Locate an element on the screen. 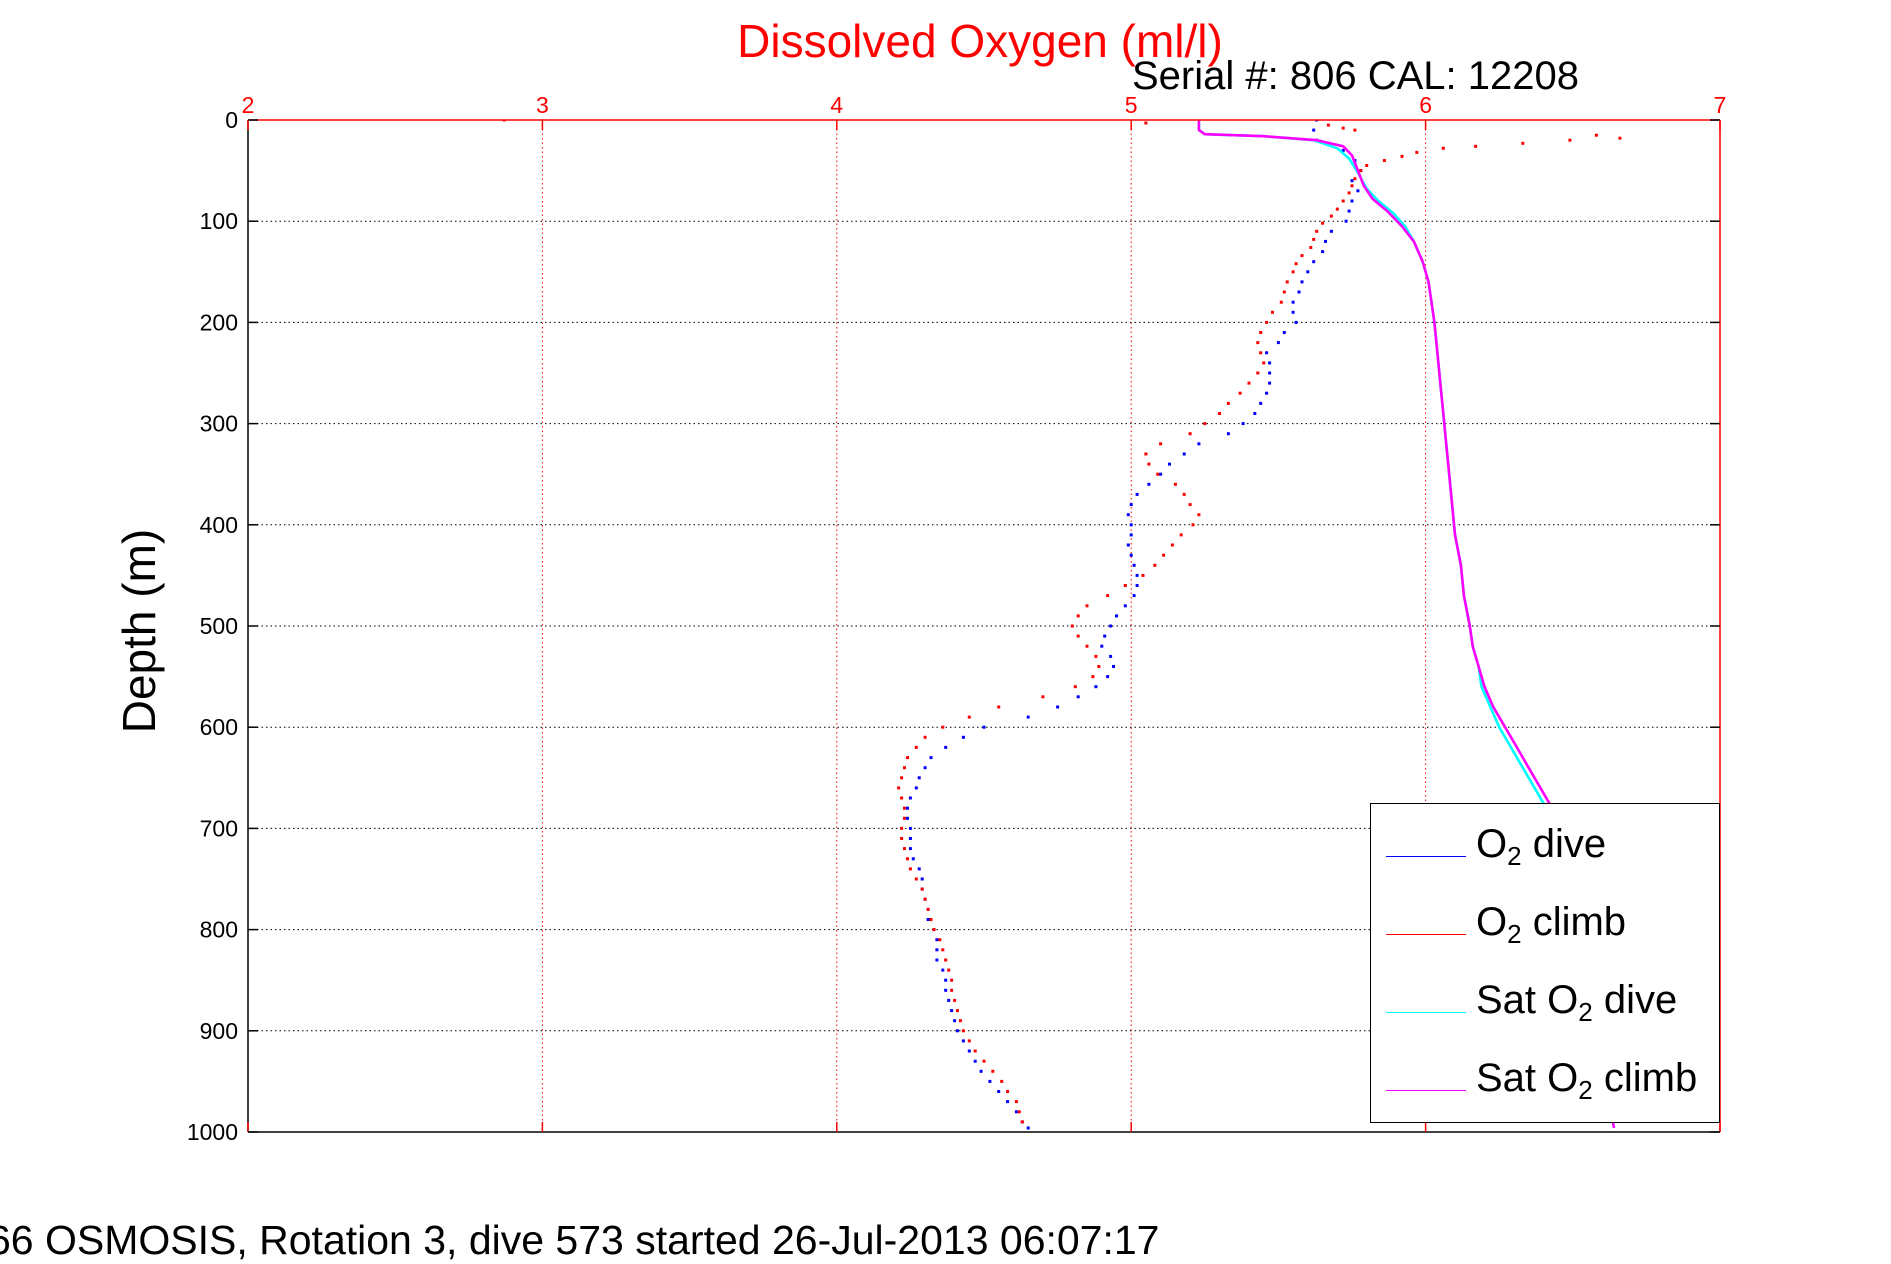 The width and height of the screenshot is (1891, 1264). y-tick-label: 1000 is located at coordinates (212, 1132).